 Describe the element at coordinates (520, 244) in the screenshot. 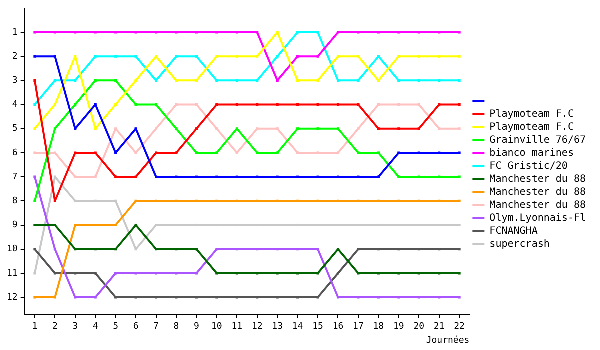

I see `legend-label: supercrash` at that location.